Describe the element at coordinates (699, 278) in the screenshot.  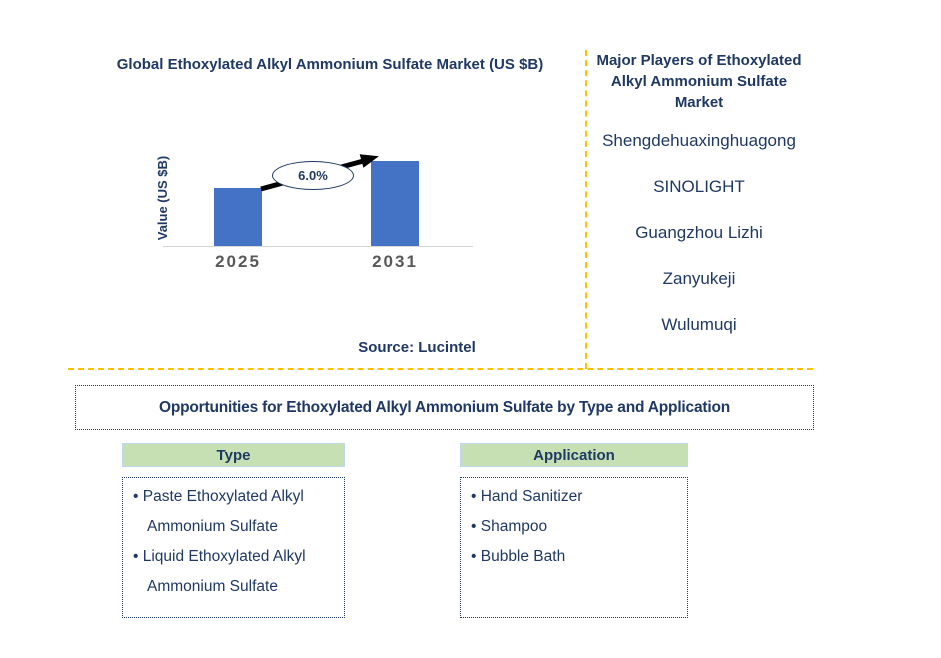
I see `player-item: Zanyukeji` at that location.